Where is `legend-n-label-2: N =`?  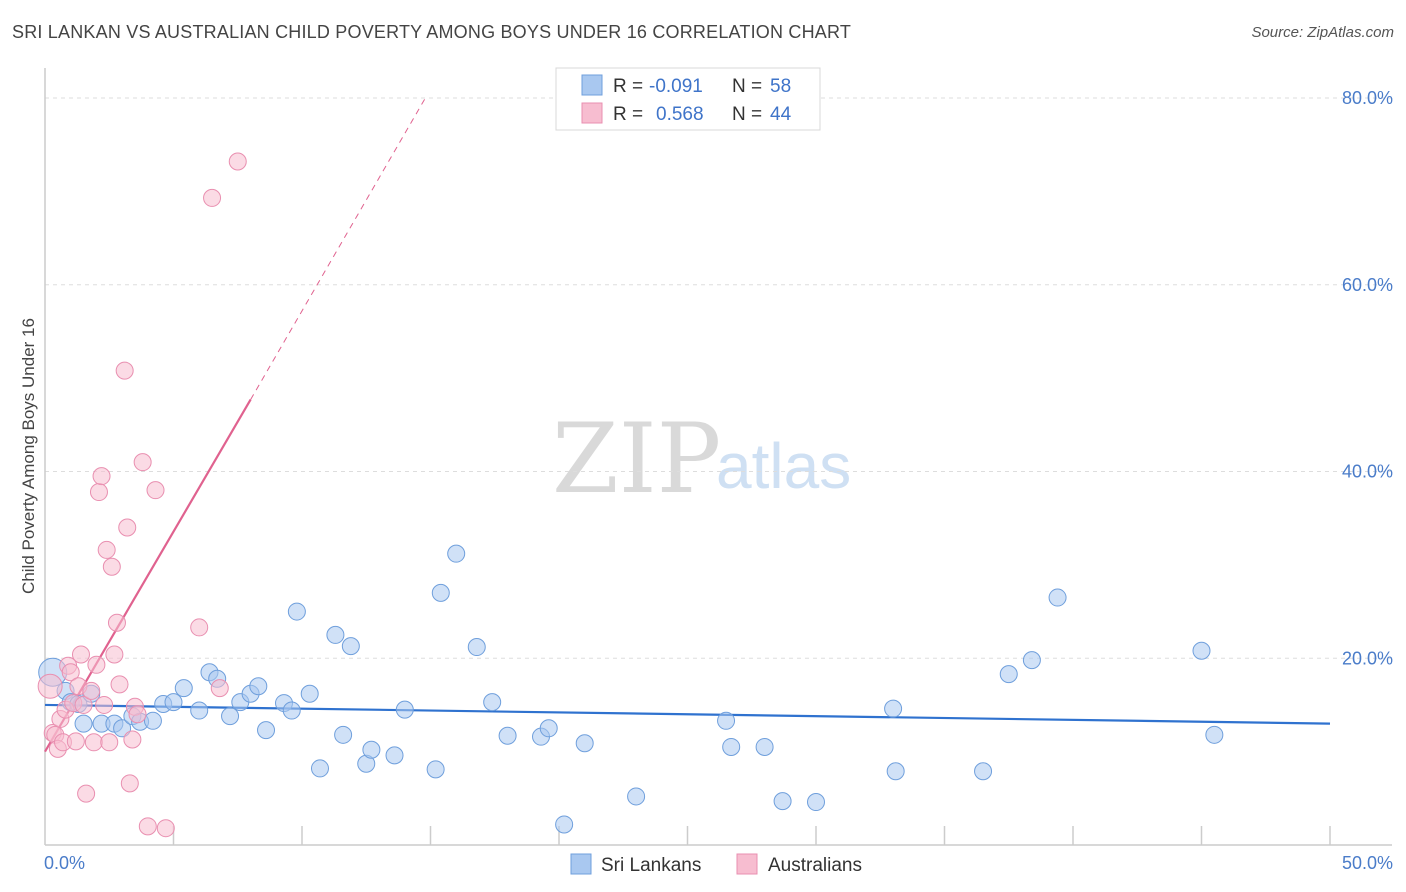
legend-n-label-2: N = is located at coordinates (747, 114).